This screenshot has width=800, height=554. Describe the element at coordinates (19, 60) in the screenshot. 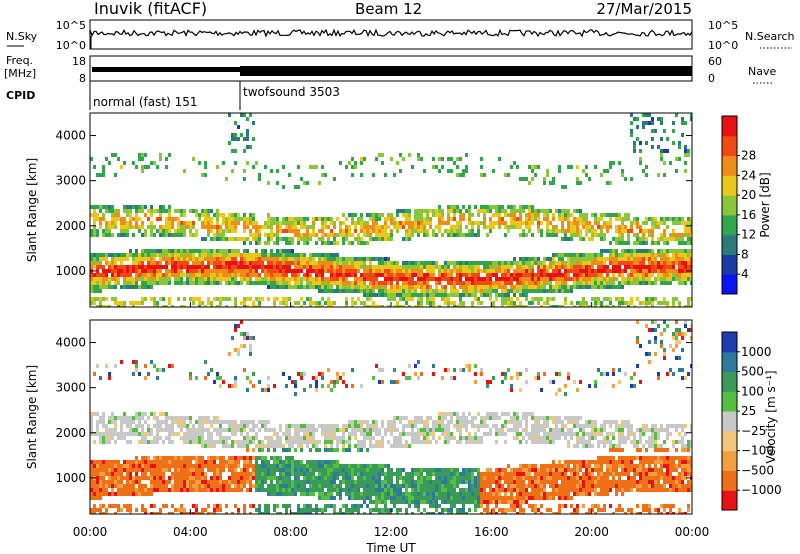

I see `freq-label: Freq.` at that location.